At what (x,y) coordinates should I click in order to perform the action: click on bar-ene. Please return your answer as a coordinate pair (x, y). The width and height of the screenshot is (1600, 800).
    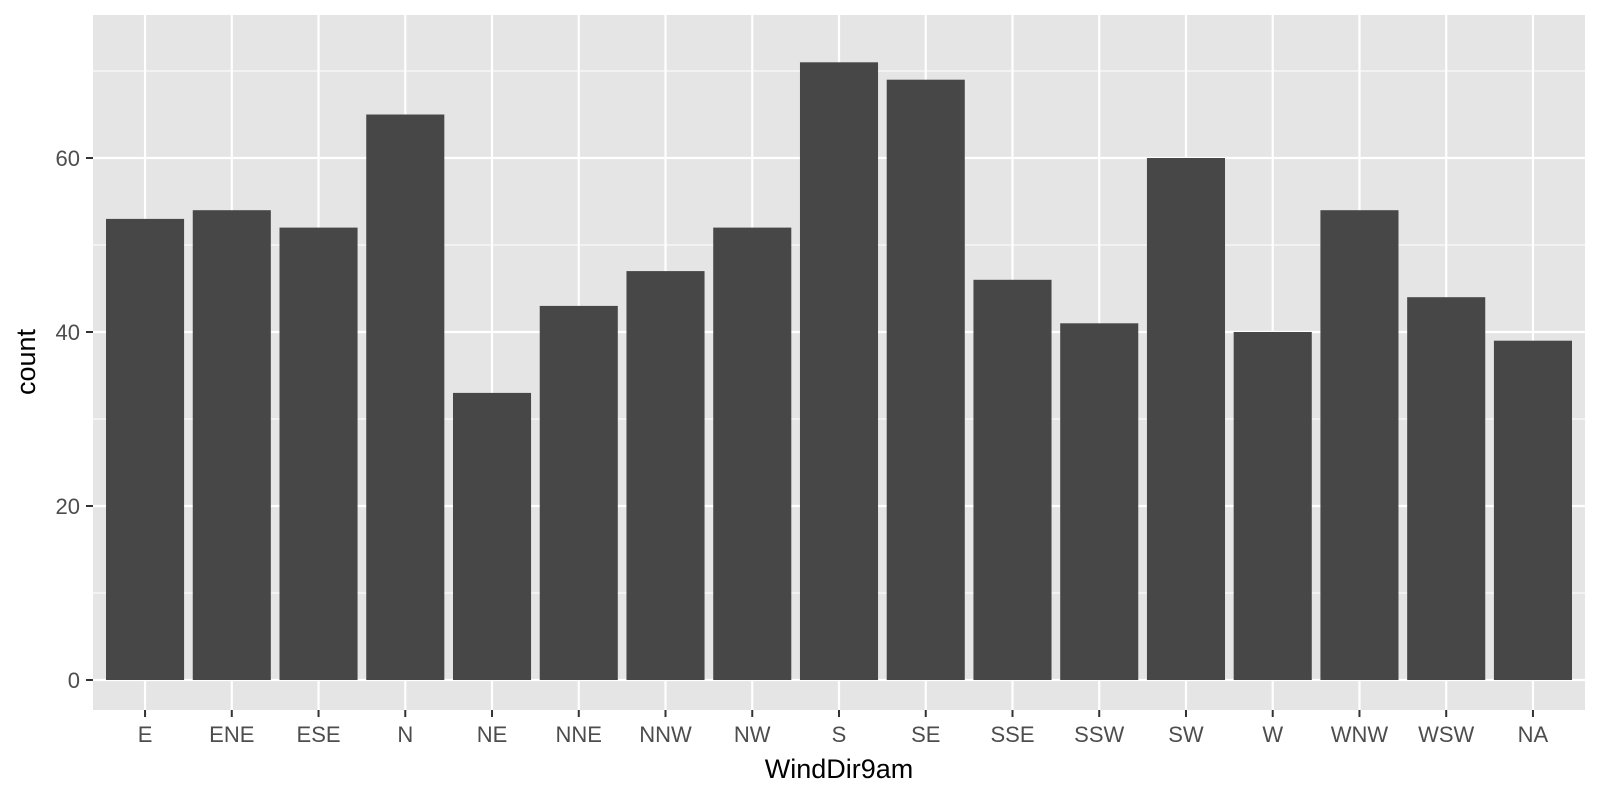
    Looking at the image, I should click on (231, 445).